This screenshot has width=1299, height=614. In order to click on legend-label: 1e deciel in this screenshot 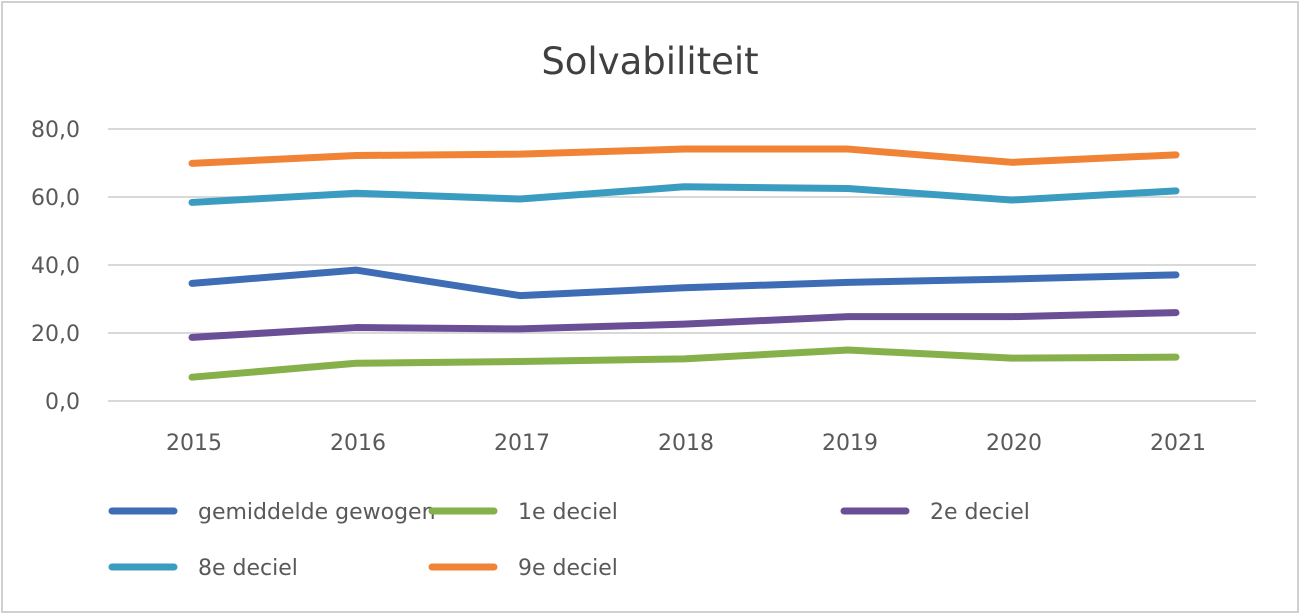, I will do `click(568, 512)`.